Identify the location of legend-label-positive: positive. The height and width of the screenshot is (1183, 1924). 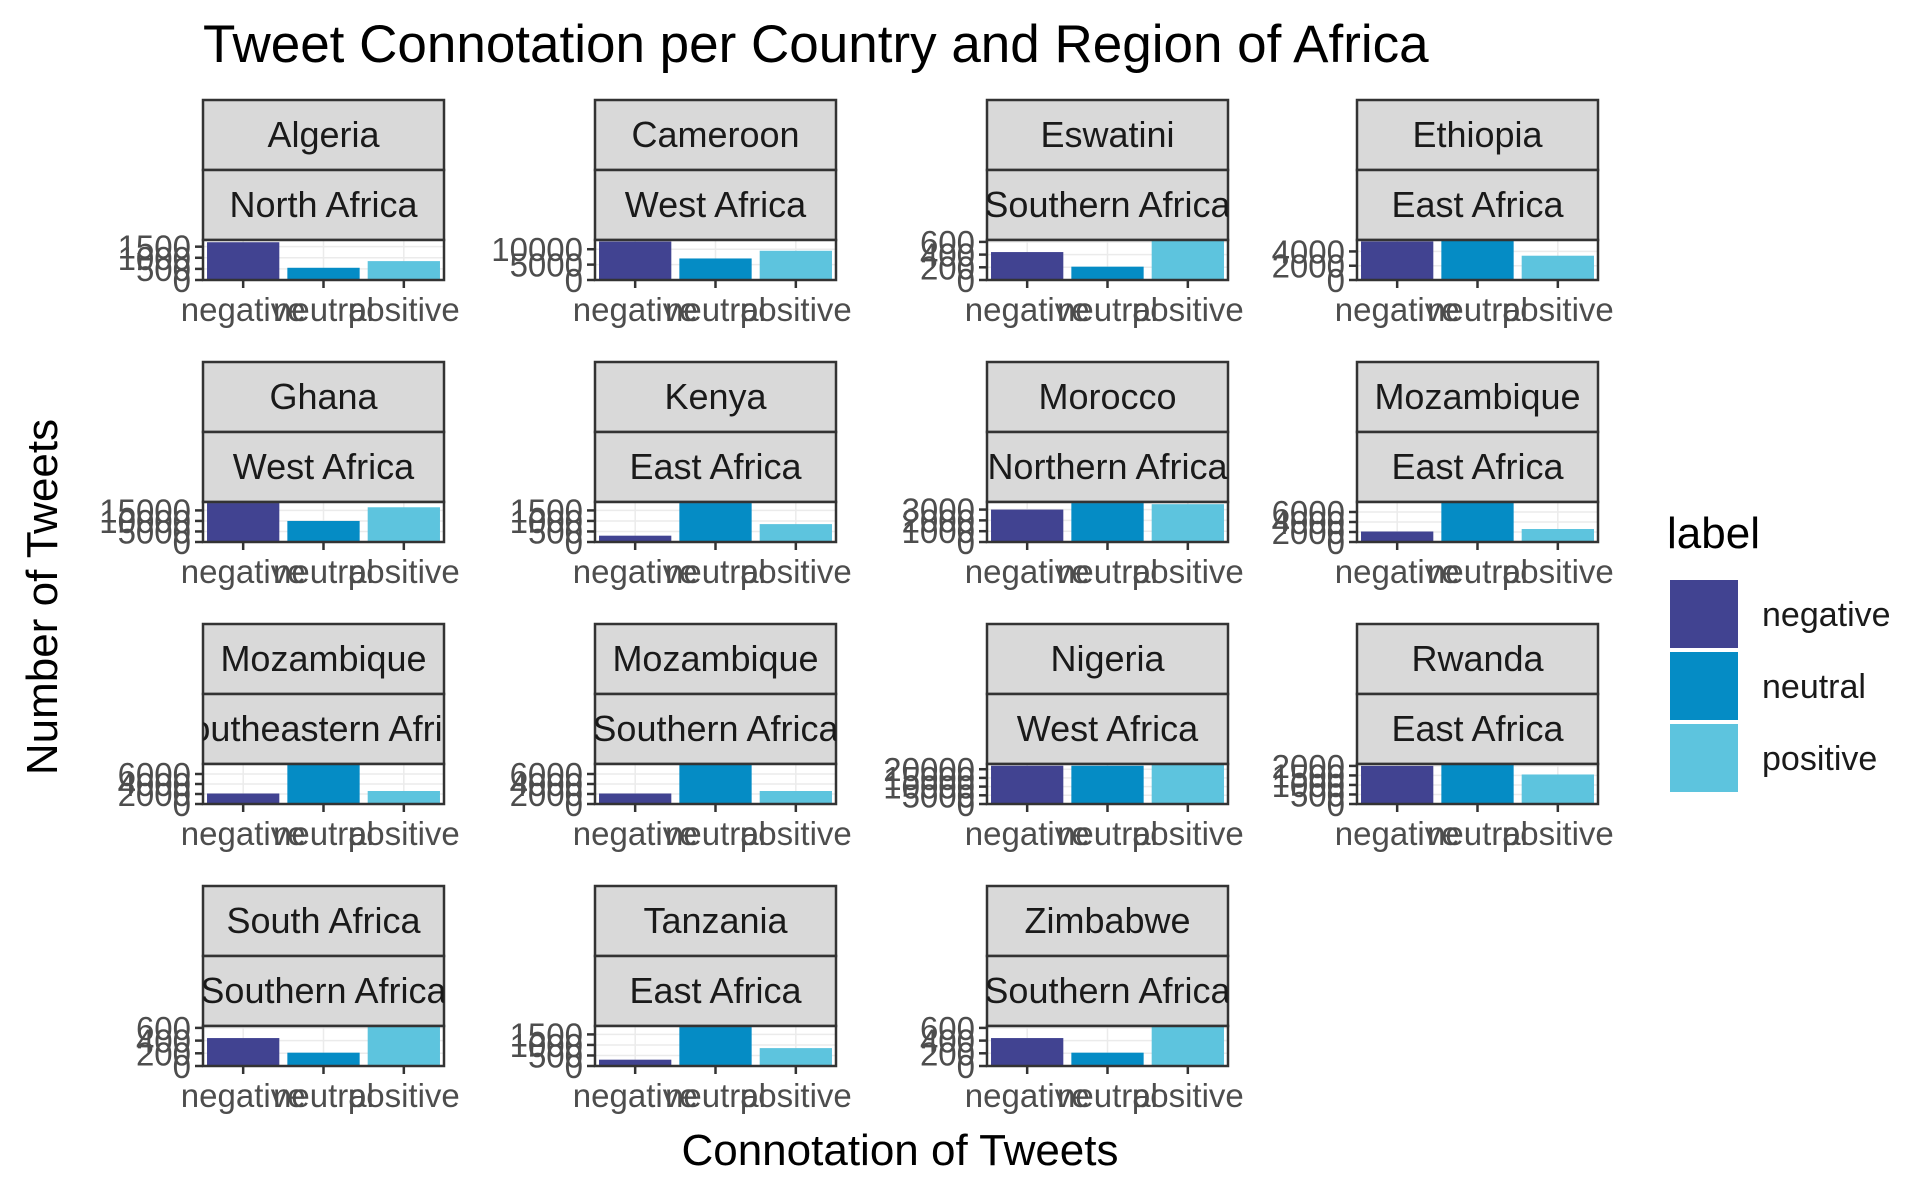
(1819, 759).